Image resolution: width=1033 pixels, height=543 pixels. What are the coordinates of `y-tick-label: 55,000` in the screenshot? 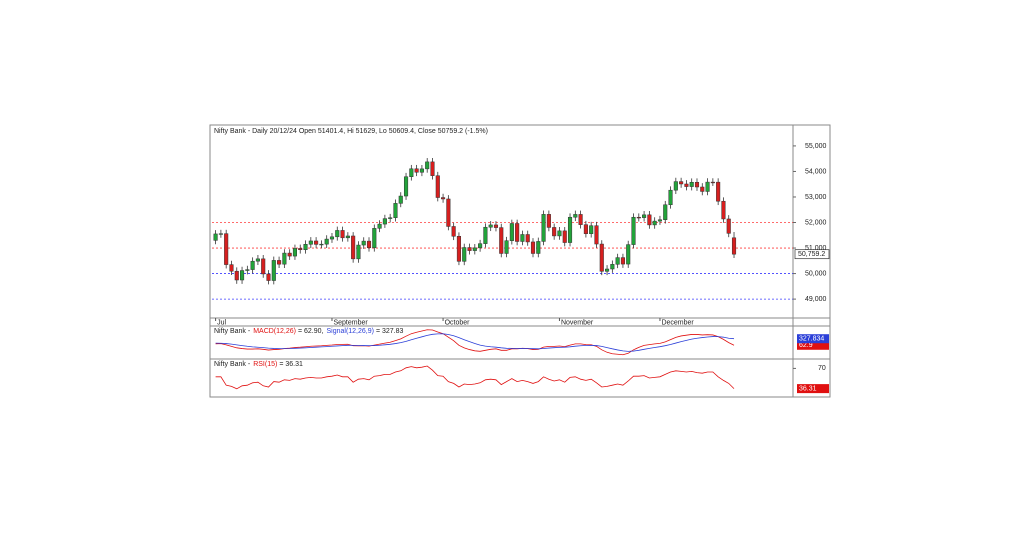 It's located at (816, 146).